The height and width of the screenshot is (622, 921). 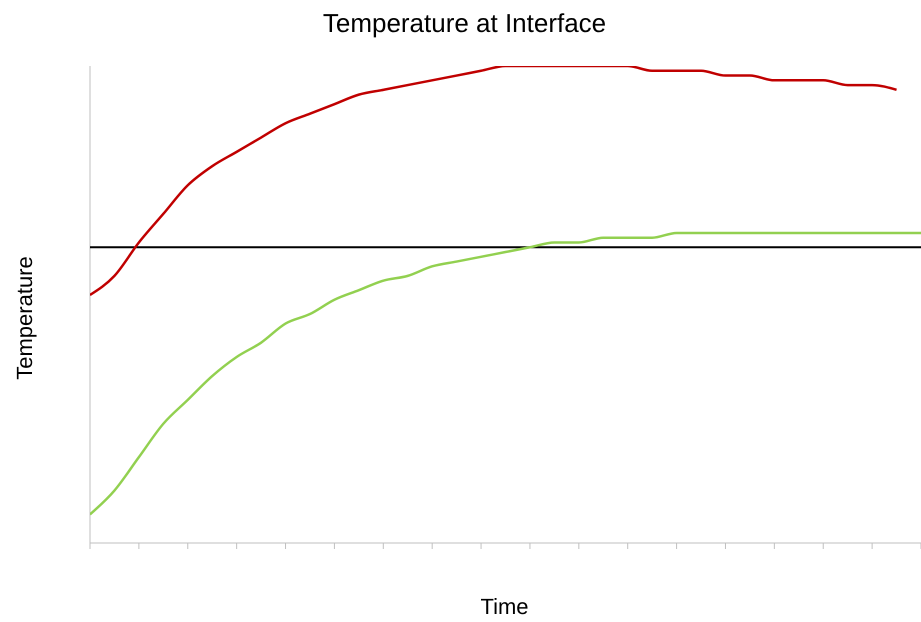 What do you see at coordinates (504, 607) in the screenshot?
I see `x-axis-title: Time` at bounding box center [504, 607].